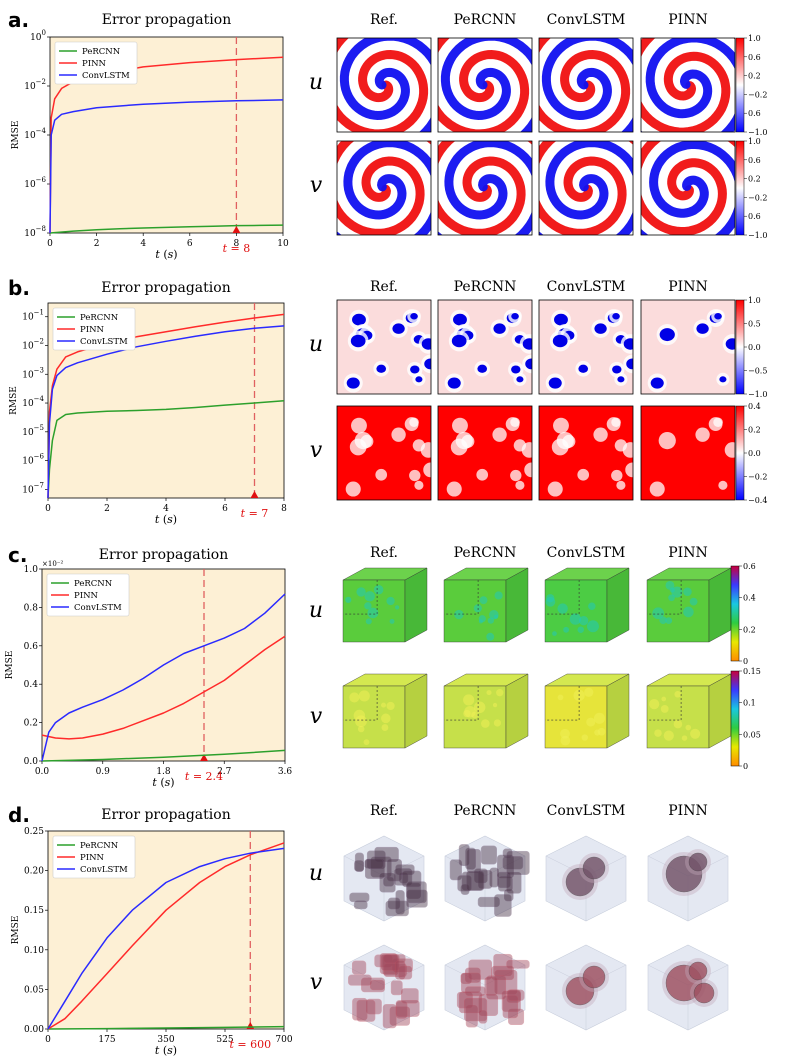 The image size is (788, 1063). Describe the element at coordinates (33, 431) in the screenshot. I see `y-tick-label: 10⁻⁵` at that location.